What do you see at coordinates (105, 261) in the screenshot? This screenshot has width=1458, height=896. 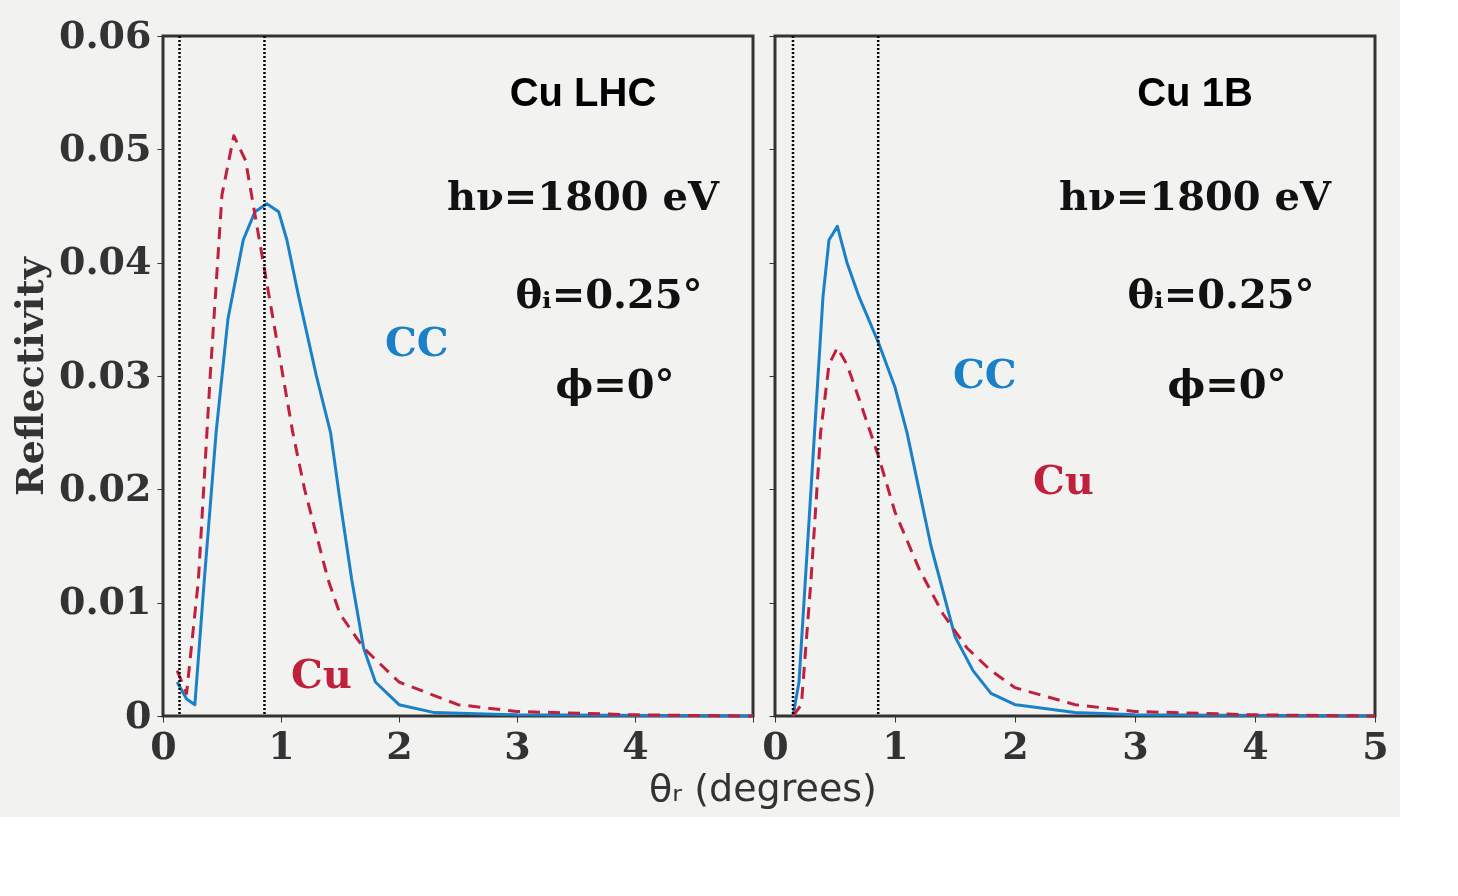 I see `y-tick-label: 0.04` at bounding box center [105, 261].